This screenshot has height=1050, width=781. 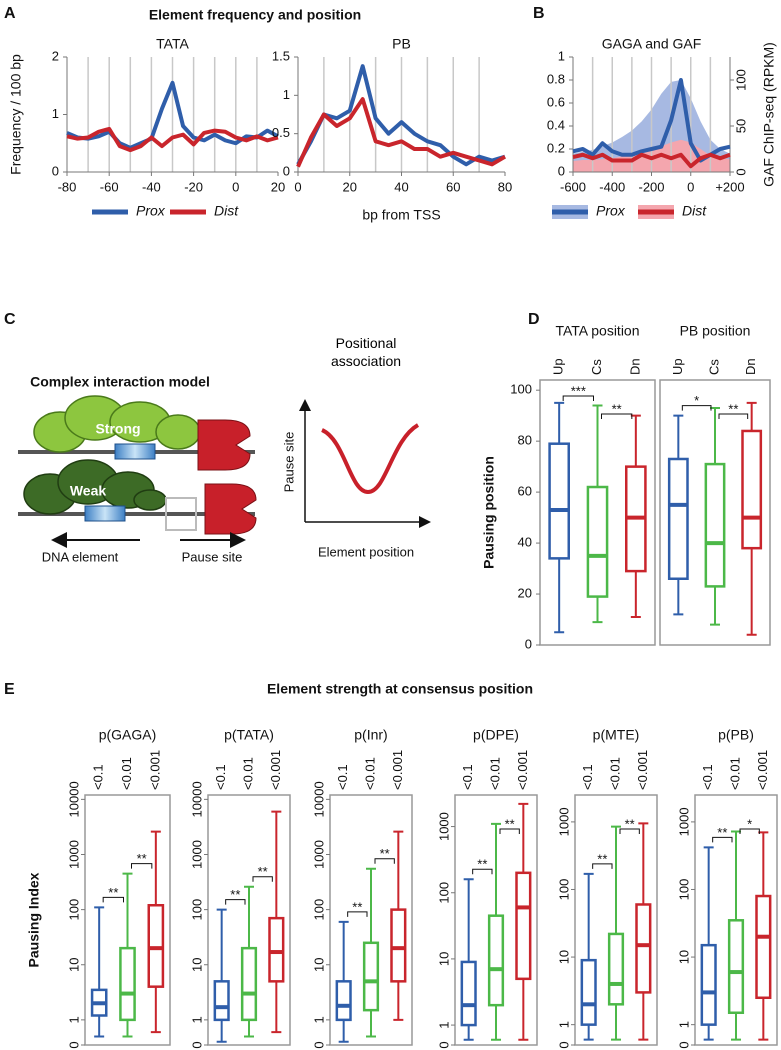 I want to click on chart-title: p(MTE), so click(x=616, y=735).